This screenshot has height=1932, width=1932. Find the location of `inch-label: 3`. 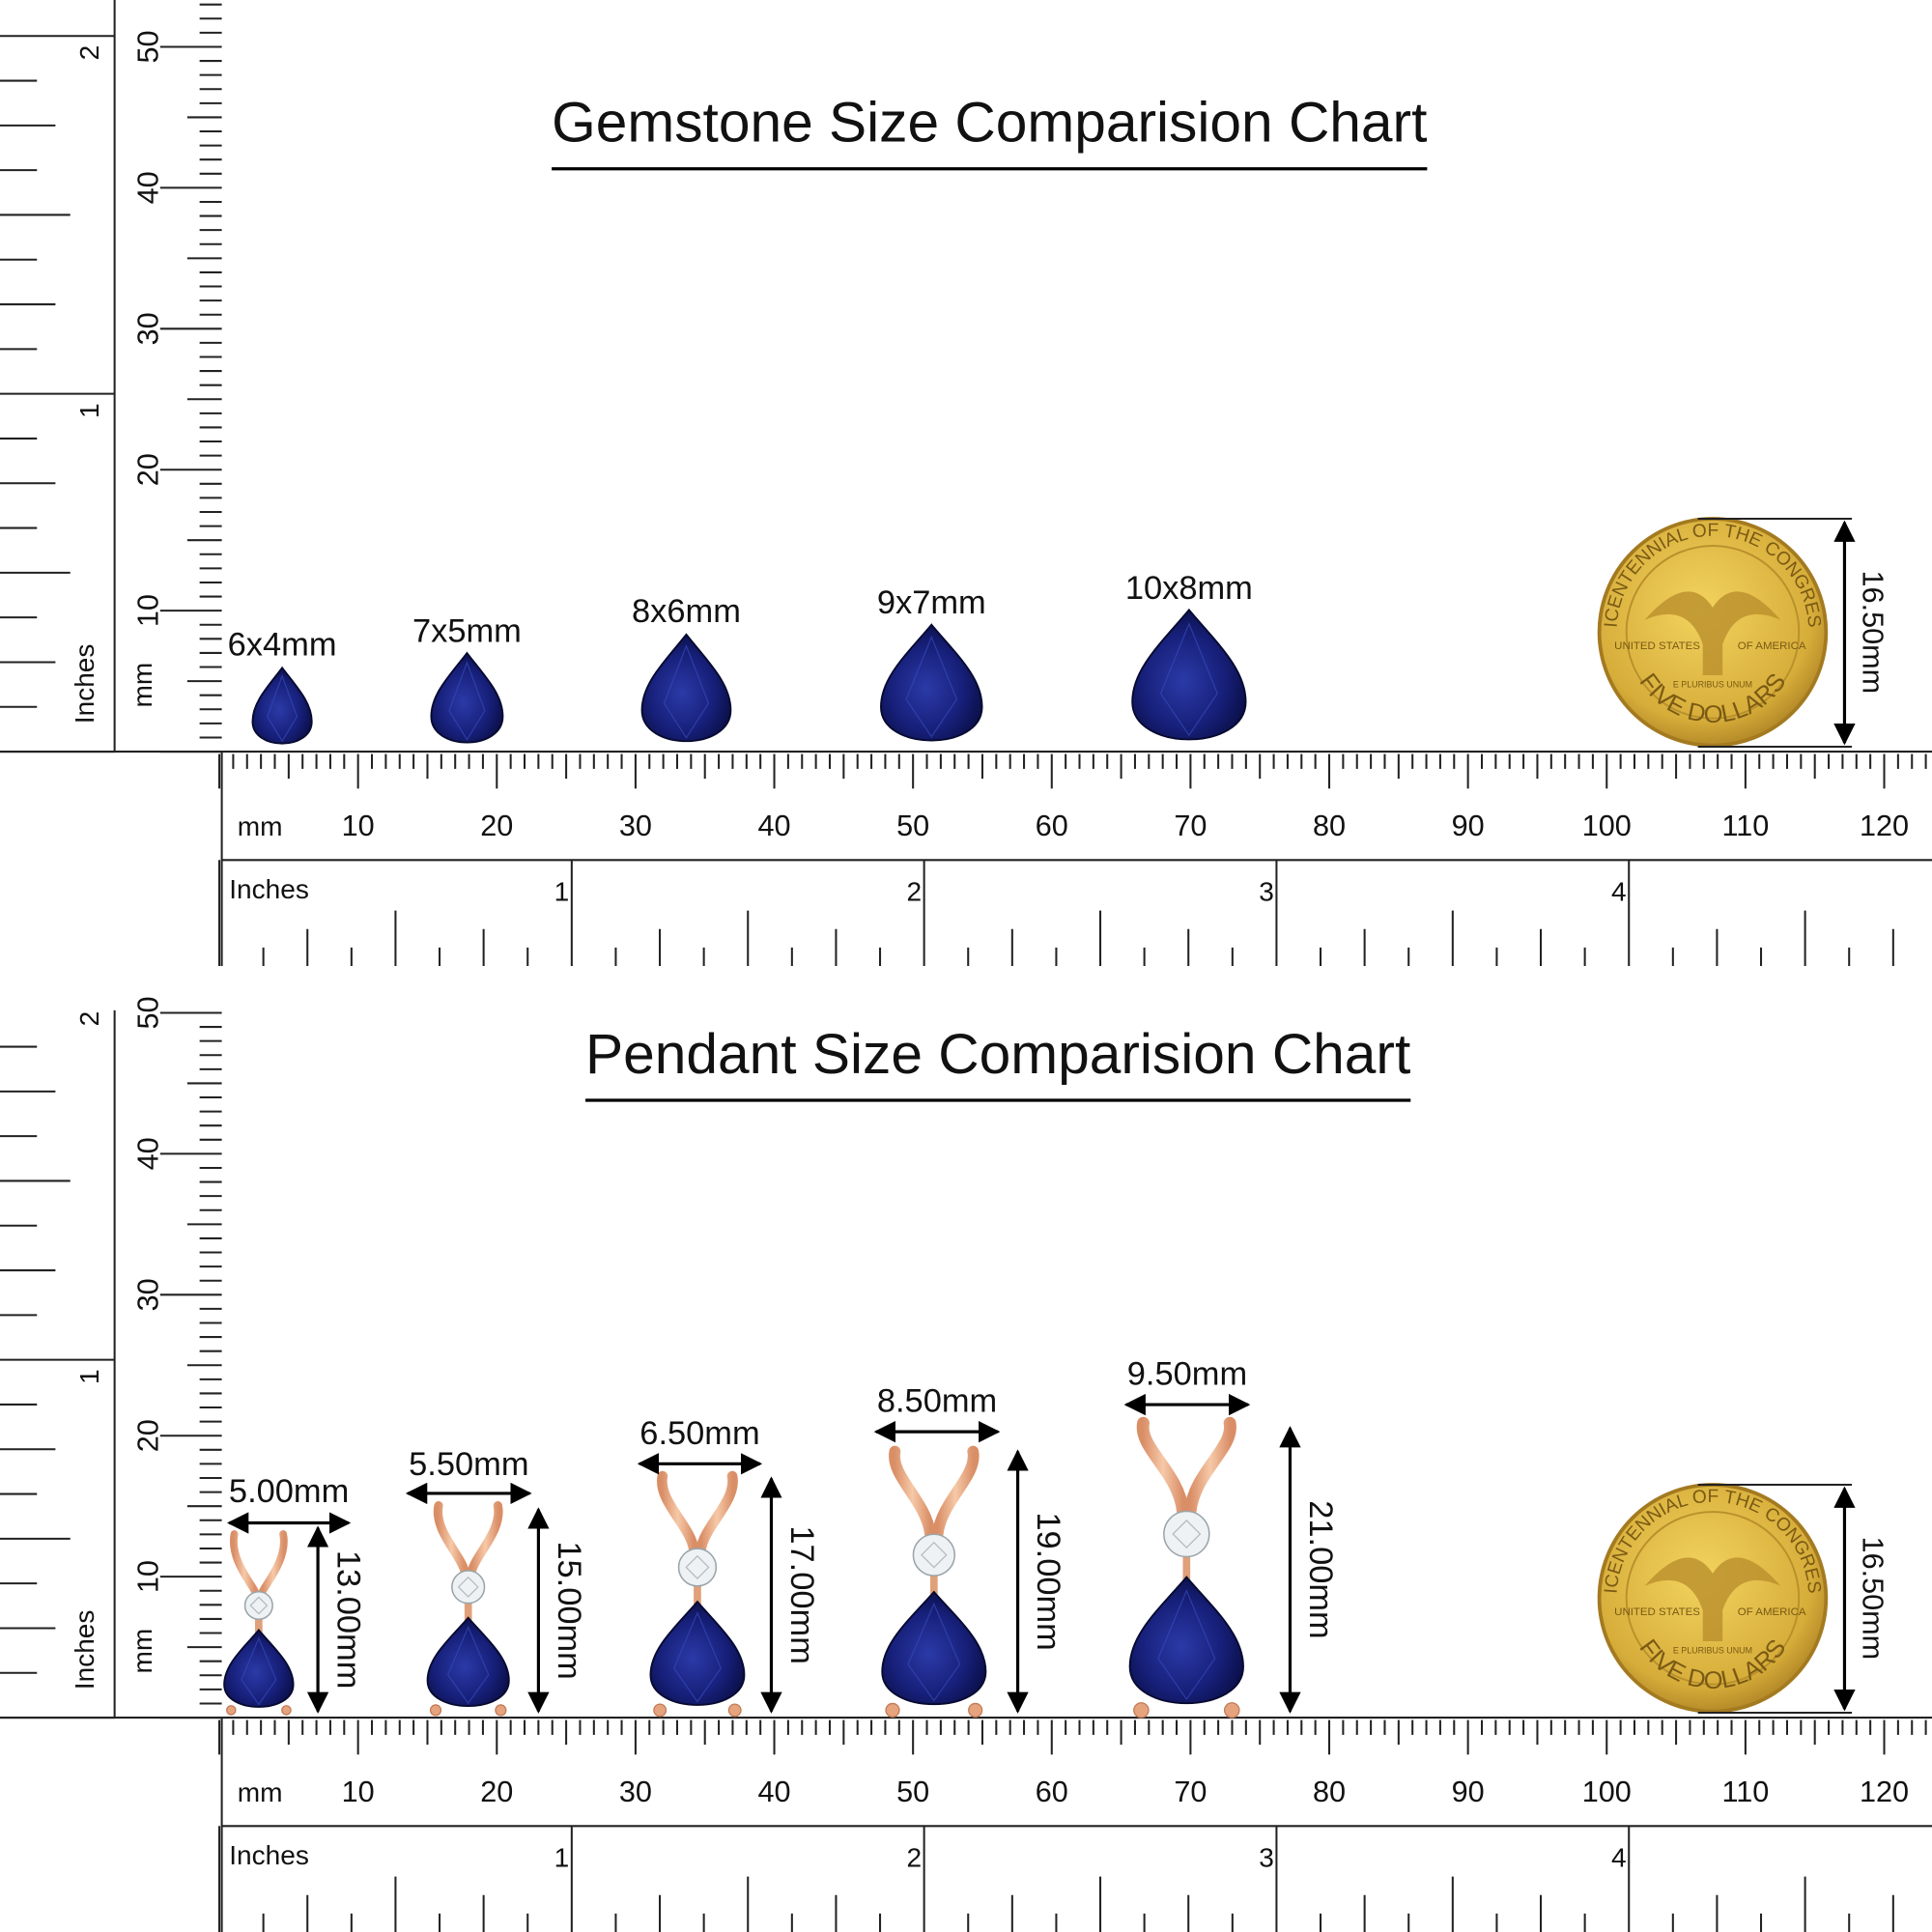

inch-label: 3 is located at coordinates (1266, 891).